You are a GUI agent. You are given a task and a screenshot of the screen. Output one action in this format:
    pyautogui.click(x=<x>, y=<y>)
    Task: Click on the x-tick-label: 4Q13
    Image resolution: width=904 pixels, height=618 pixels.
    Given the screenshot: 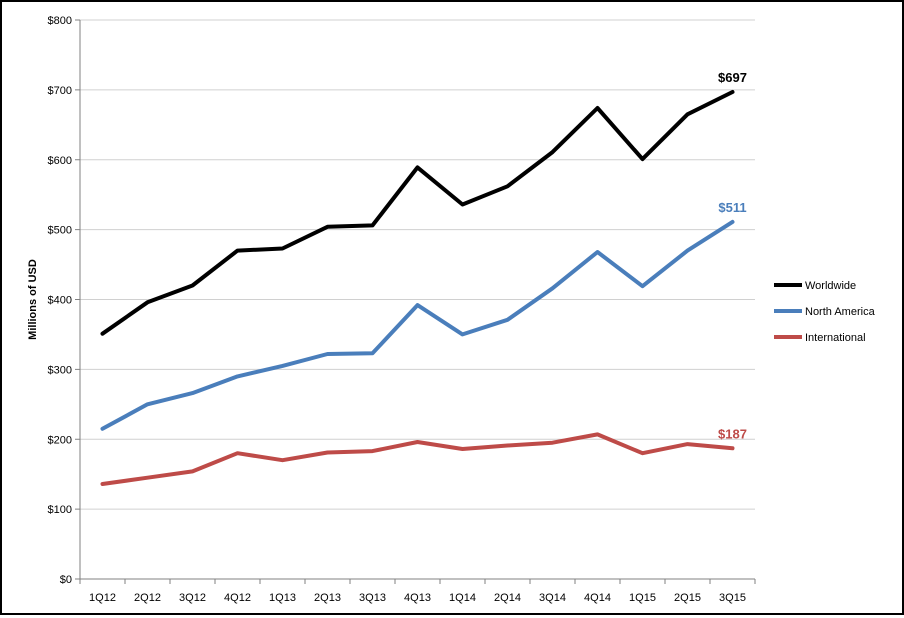 What is the action you would take?
    pyautogui.click(x=417, y=598)
    